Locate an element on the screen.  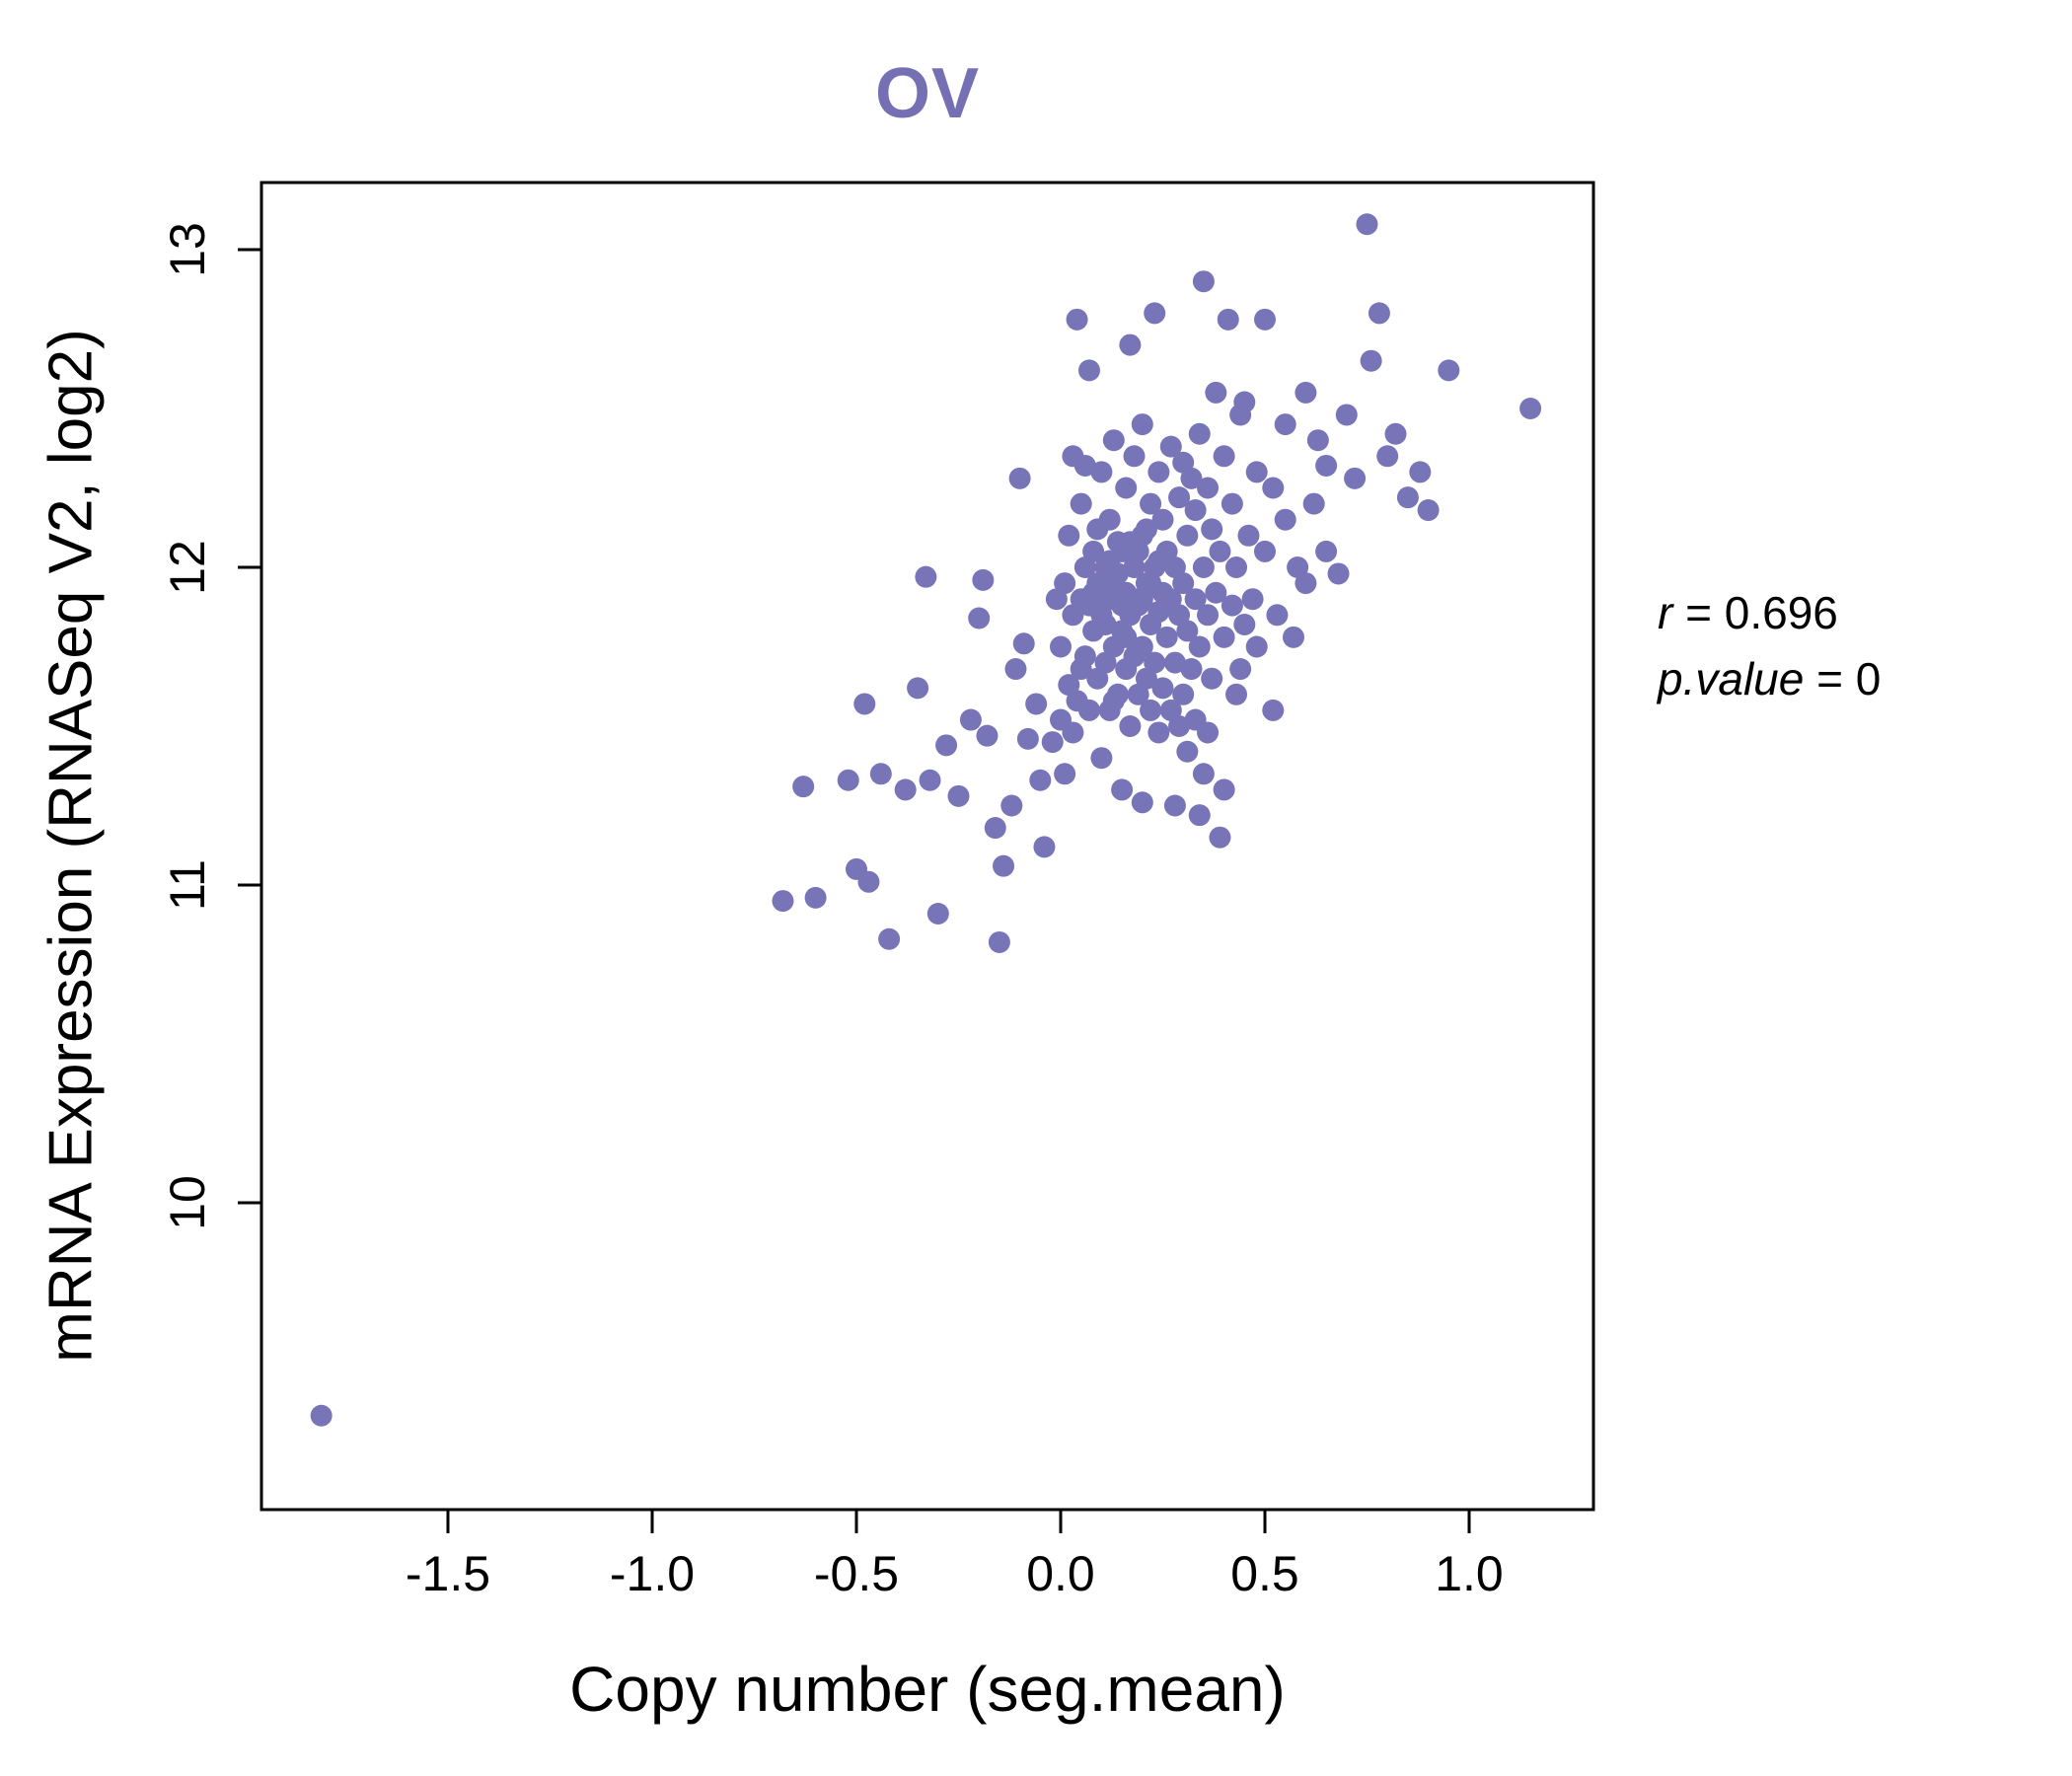
x-tick-label: -1.5 is located at coordinates (448, 1573).